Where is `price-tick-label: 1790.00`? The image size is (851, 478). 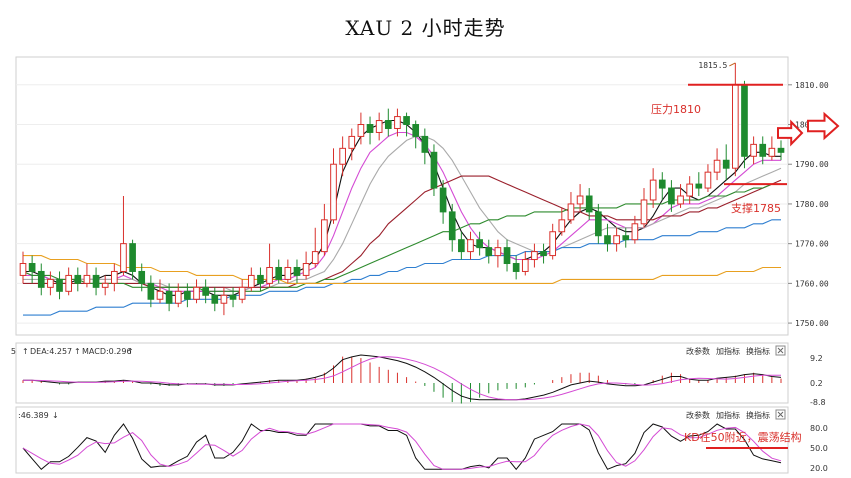 price-tick-label: 1790.00 is located at coordinates (812, 164).